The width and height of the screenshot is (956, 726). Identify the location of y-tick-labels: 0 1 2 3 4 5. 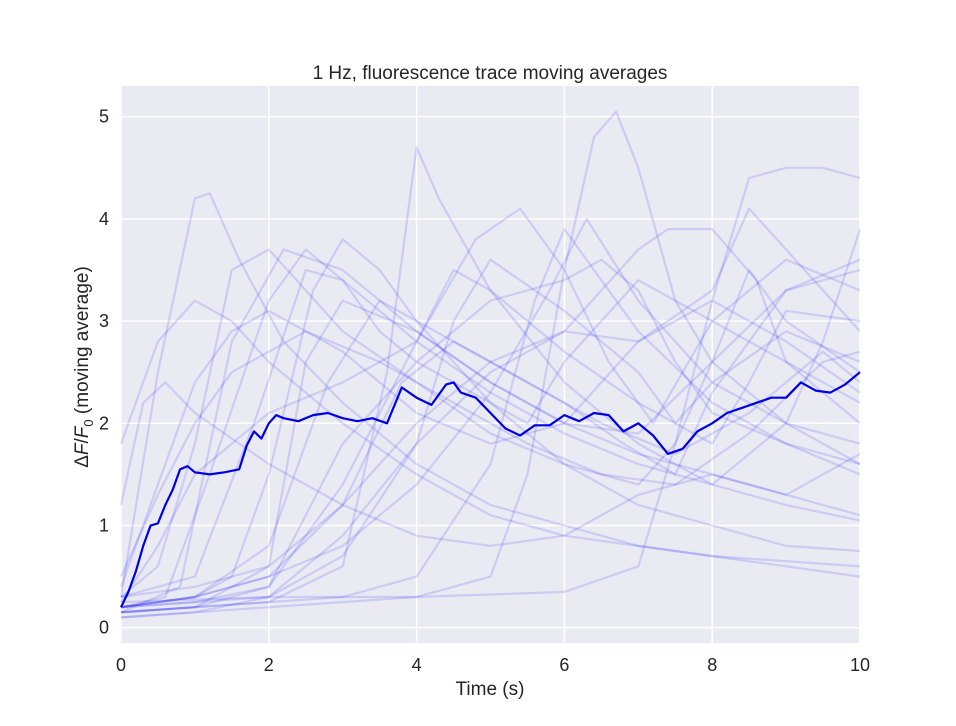
(104, 372).